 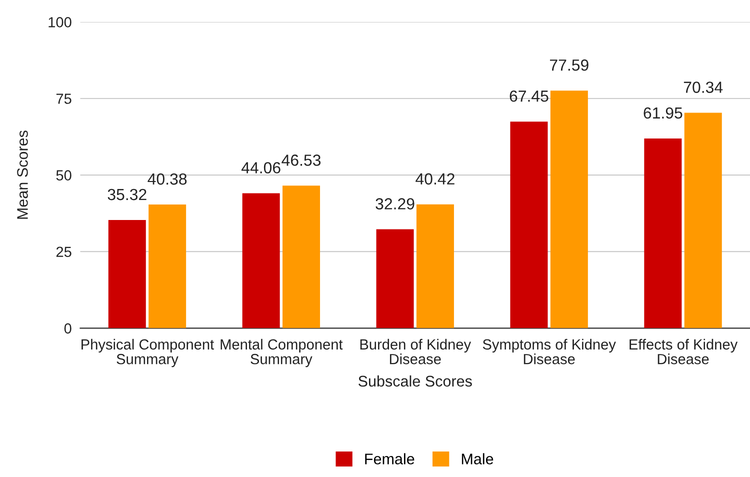 I want to click on x-tick-label: Symptoms of Kidney Disease, so click(x=549, y=351).